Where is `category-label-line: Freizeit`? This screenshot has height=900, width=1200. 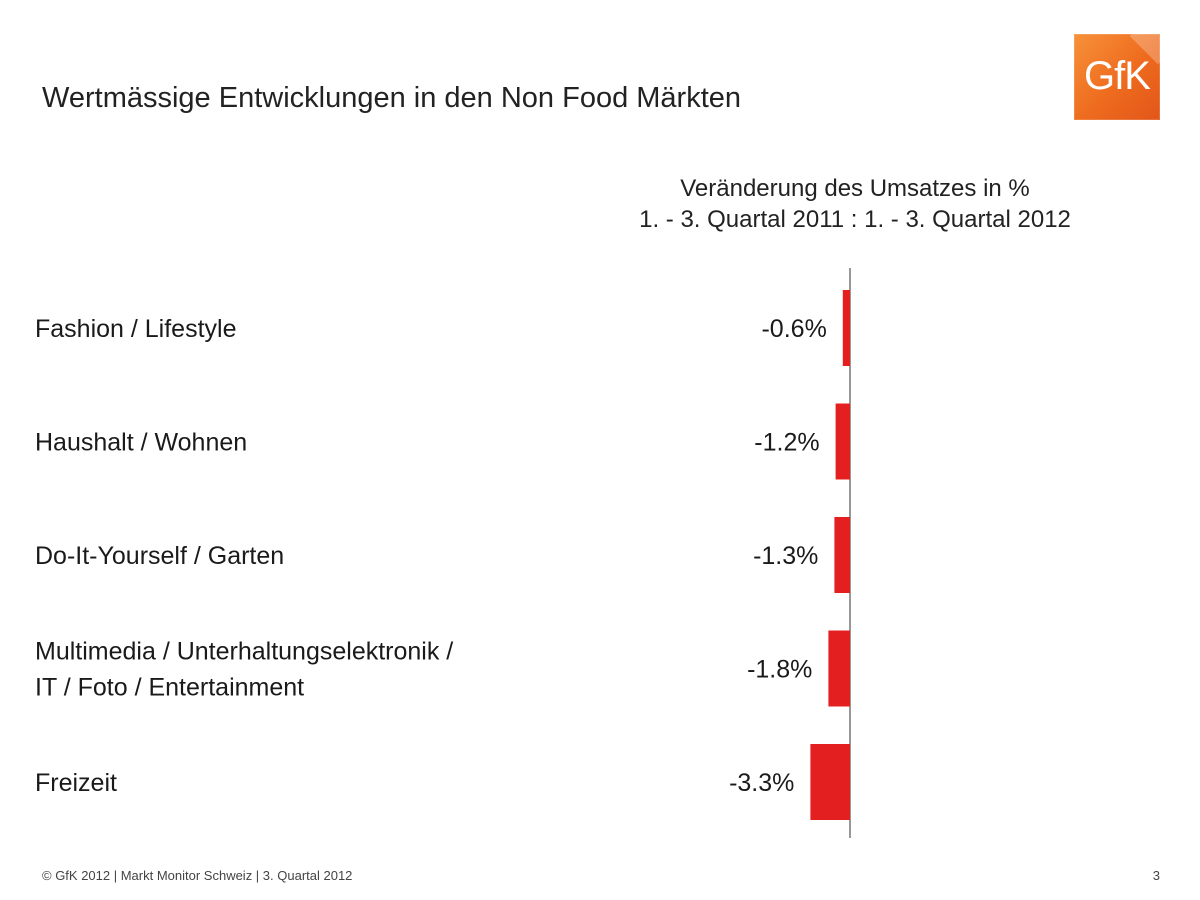
category-label-line: Freizeit is located at coordinates (76, 783).